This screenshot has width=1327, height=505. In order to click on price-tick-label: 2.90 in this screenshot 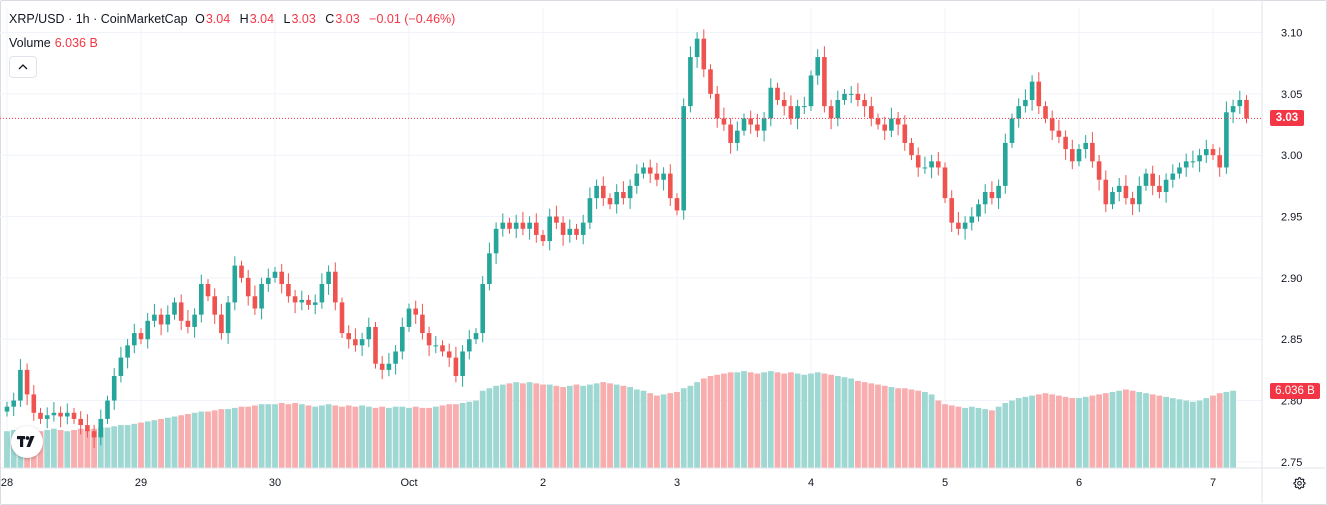, I will do `click(1291, 279)`.